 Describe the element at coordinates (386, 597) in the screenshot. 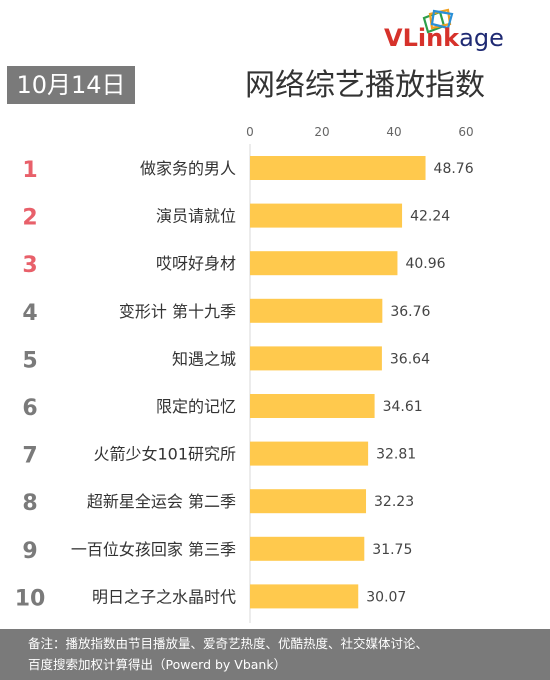

I see `value-label: 30.07` at that location.